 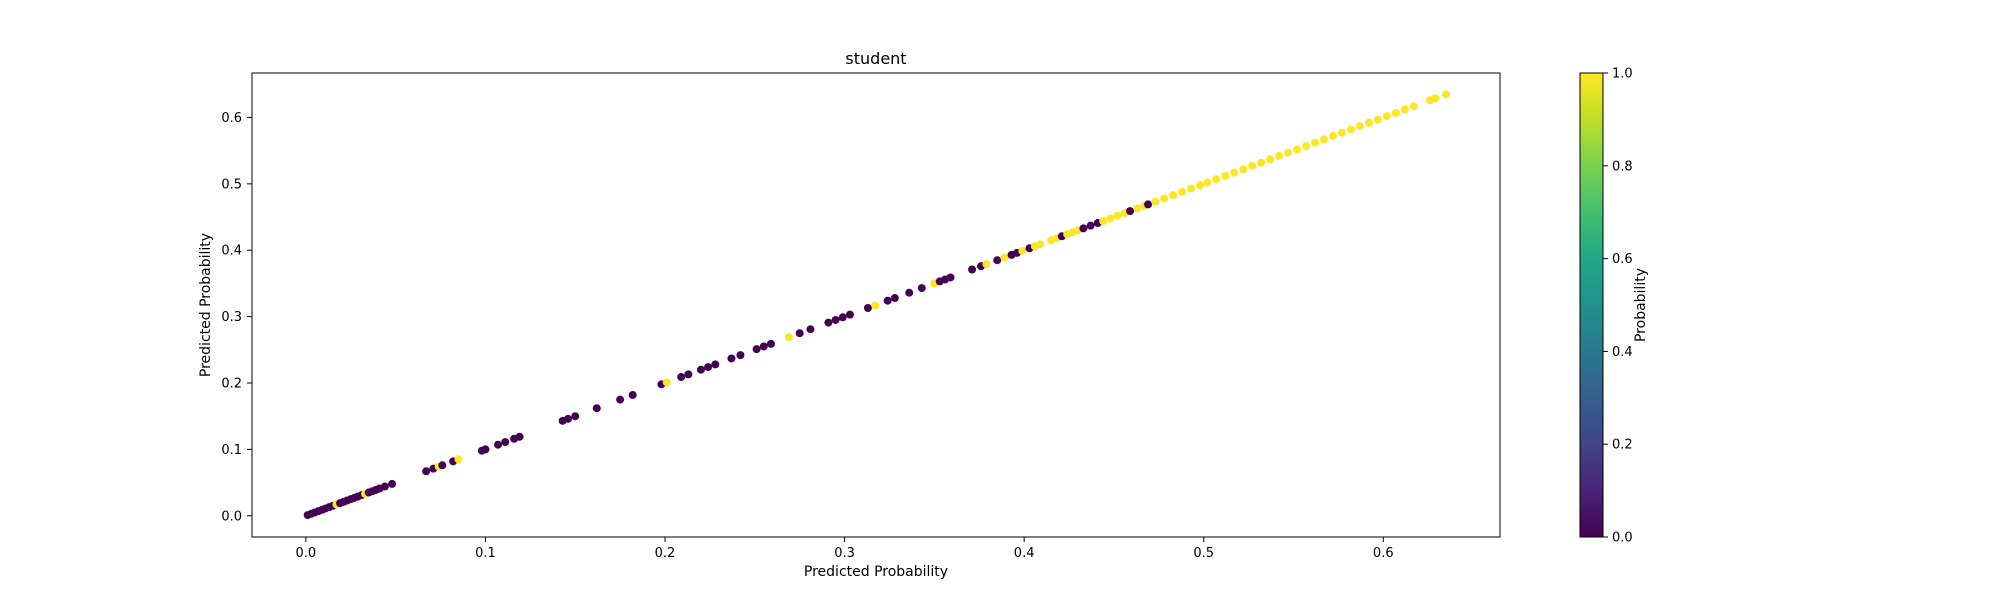 What do you see at coordinates (876, 572) in the screenshot?
I see `x-axis-label: Predicted Probability` at bounding box center [876, 572].